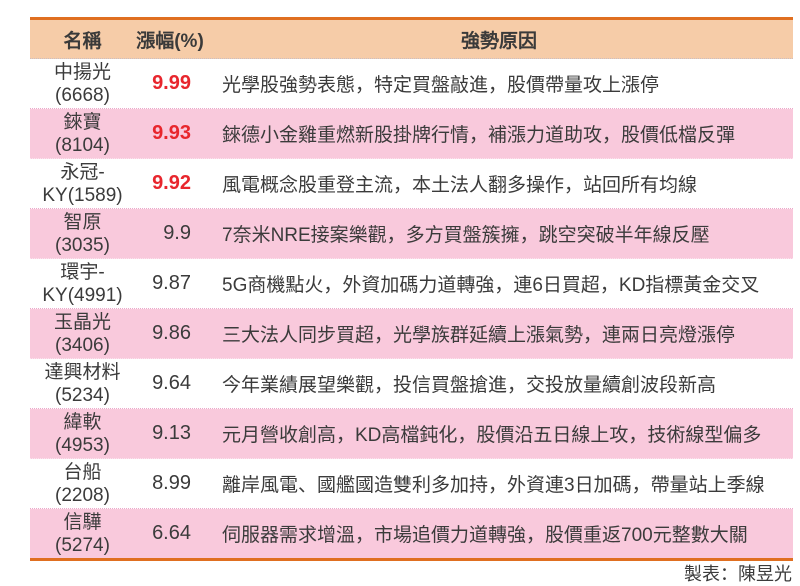  Describe the element at coordinates (177, 233) in the screenshot. I see `change-cell: 9.9` at that location.